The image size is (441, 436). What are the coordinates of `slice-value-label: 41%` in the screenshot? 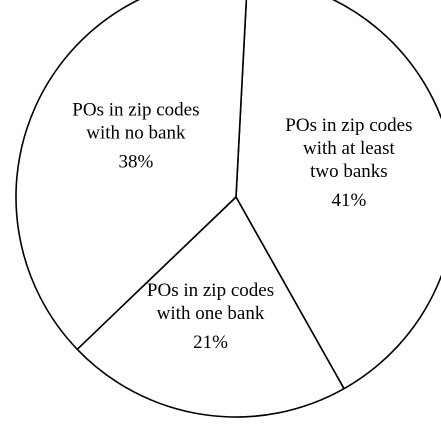 It's located at (348, 200).